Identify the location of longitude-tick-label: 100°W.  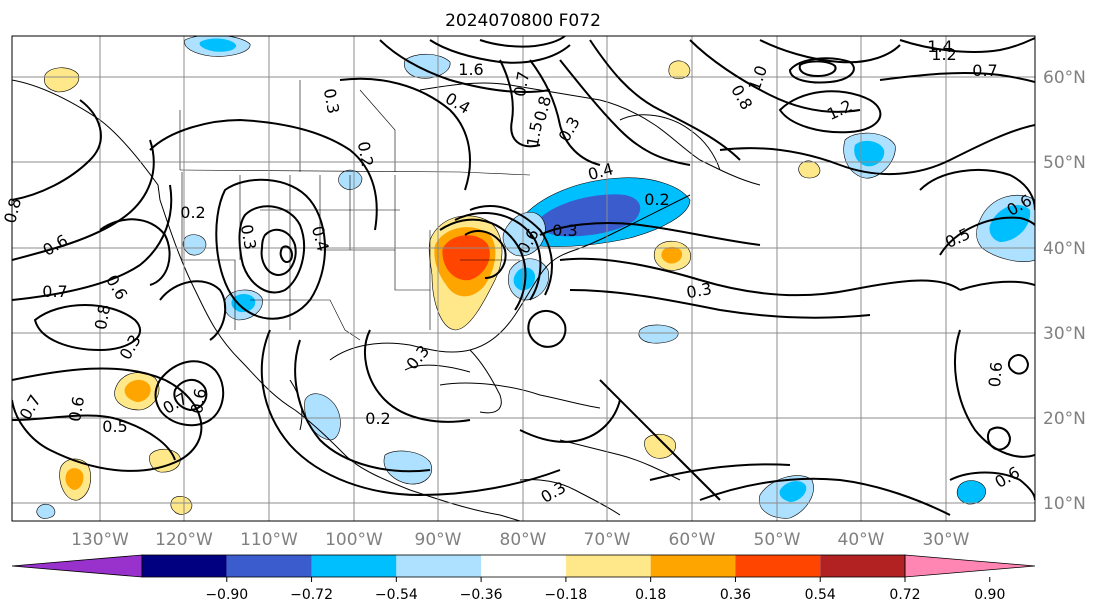
(354, 540).